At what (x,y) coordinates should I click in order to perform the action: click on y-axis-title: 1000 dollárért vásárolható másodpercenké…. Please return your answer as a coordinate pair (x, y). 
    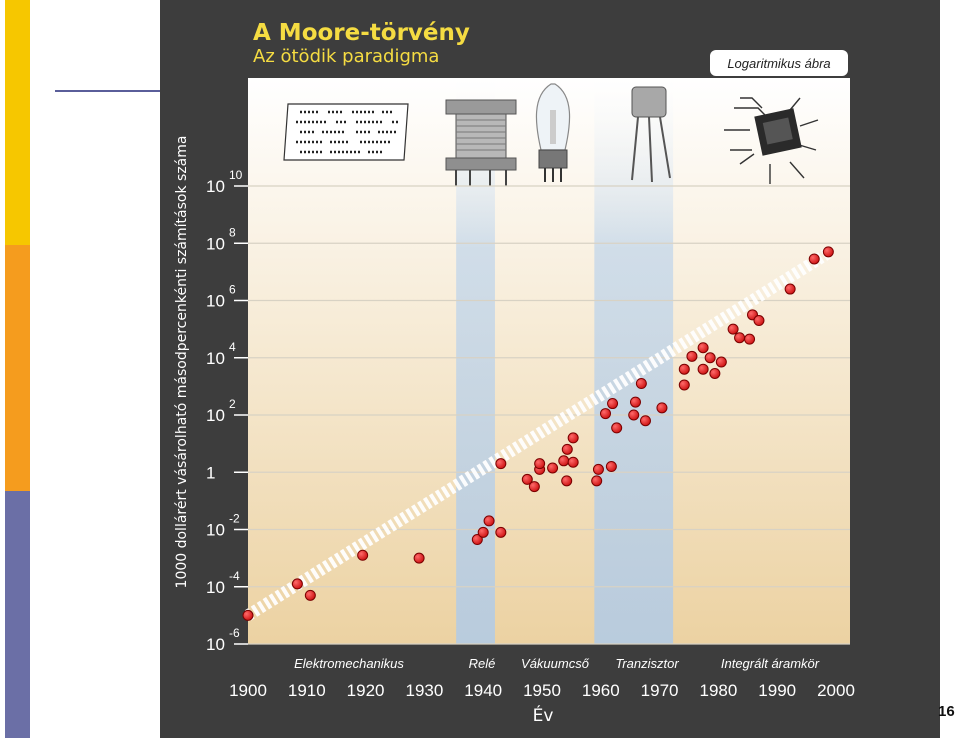
    Looking at the image, I should click on (182, 362).